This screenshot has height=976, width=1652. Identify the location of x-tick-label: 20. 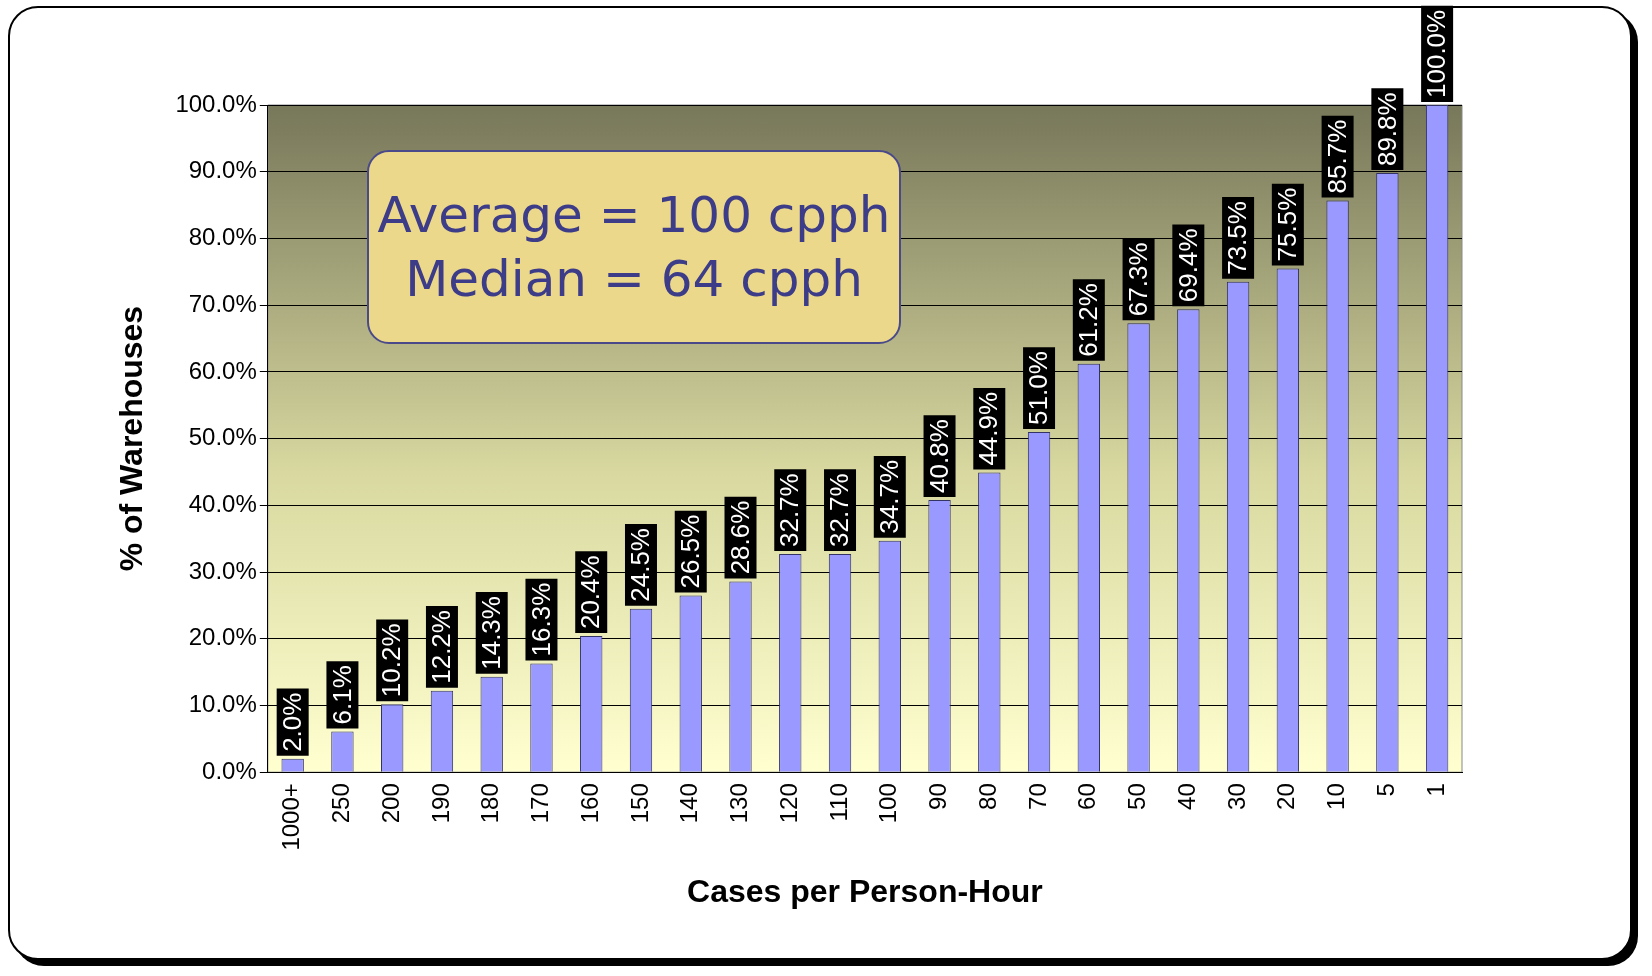
(1286, 796).